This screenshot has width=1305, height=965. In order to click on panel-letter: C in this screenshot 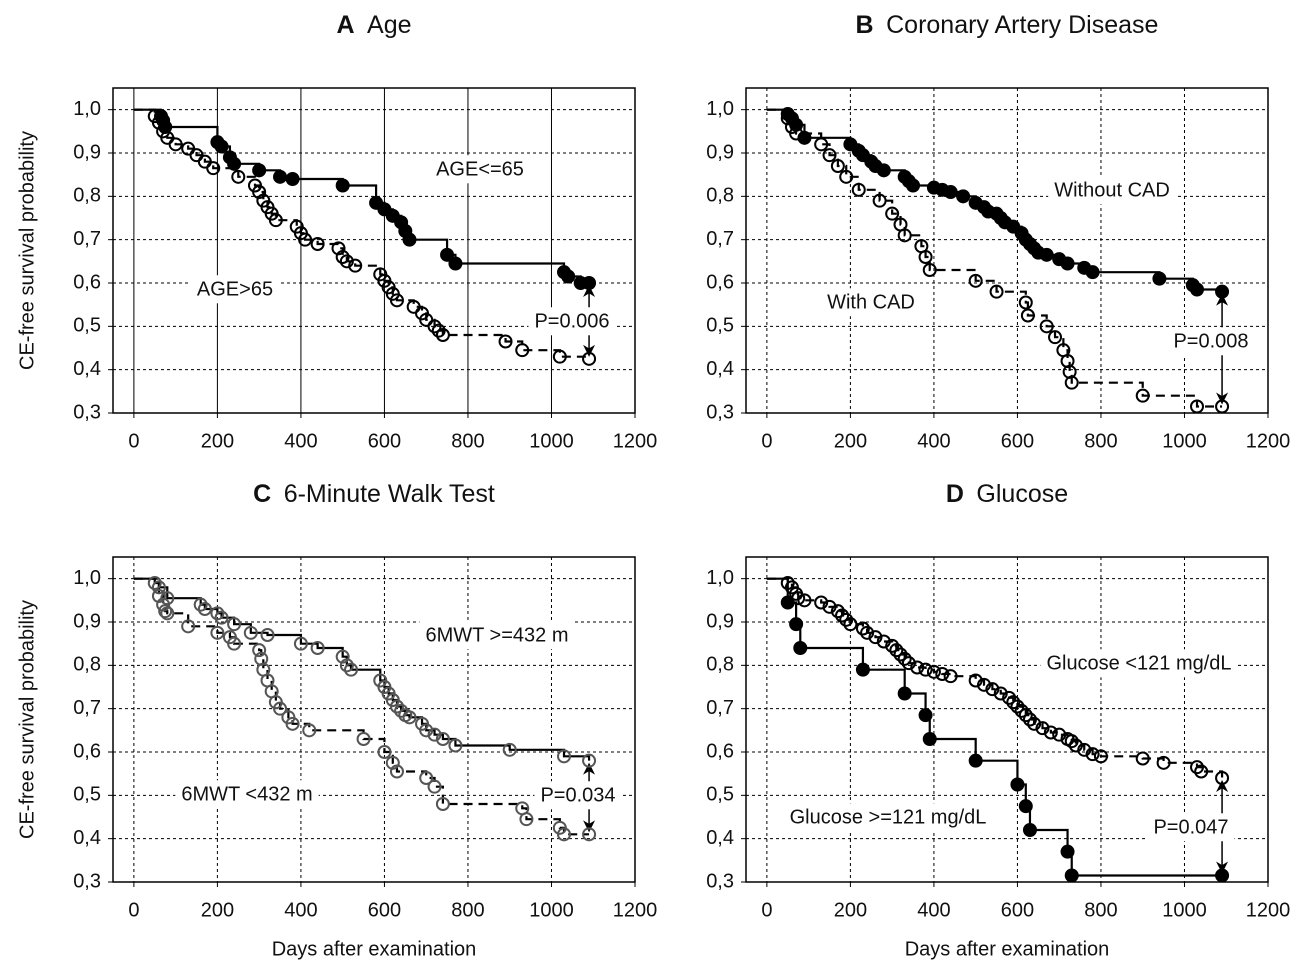, I will do `click(262, 494)`.